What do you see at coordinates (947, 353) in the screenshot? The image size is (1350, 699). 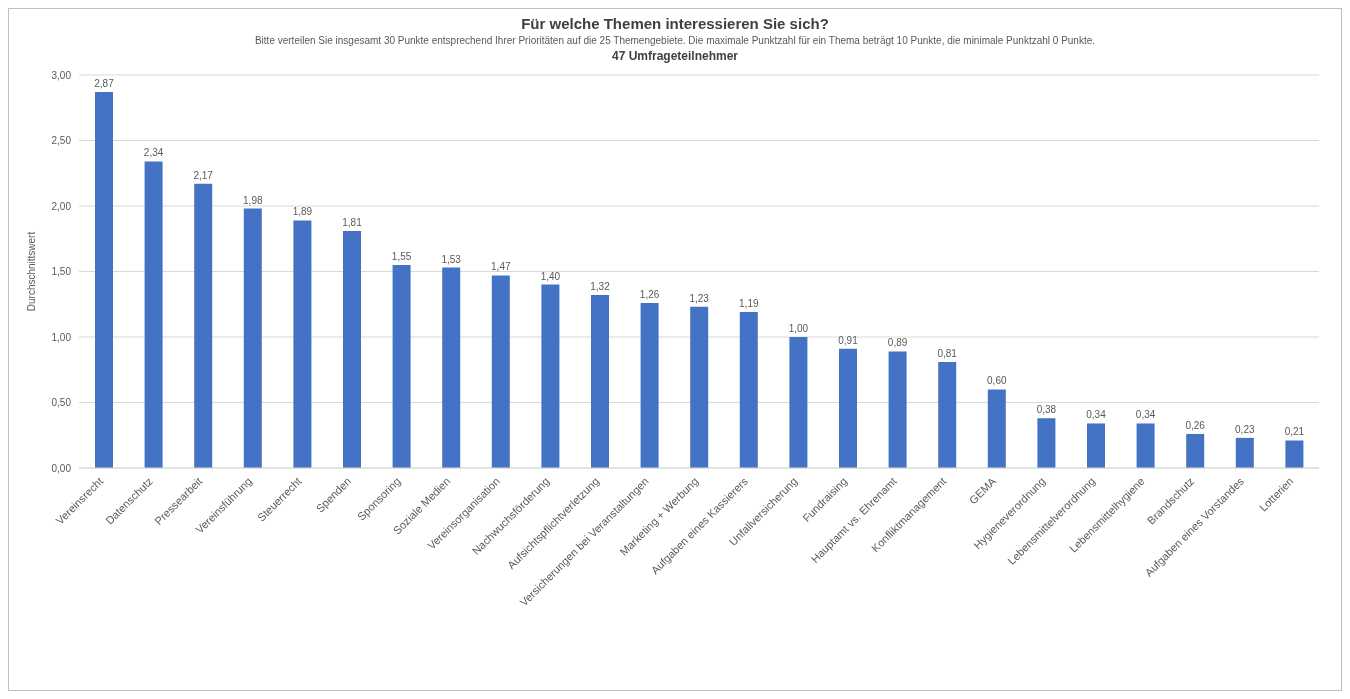 I see `data-label: 0,81` at bounding box center [947, 353].